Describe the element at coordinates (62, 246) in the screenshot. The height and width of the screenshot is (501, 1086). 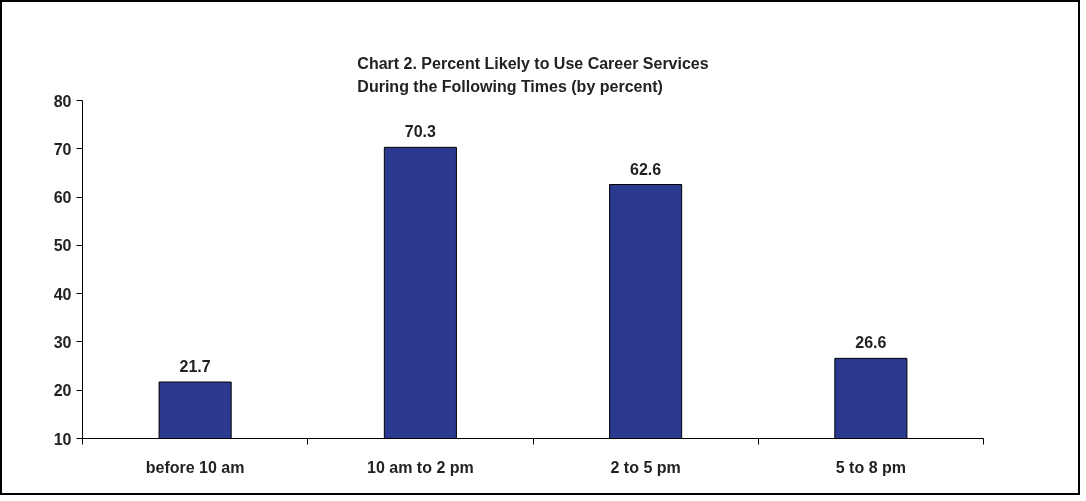
I see `y-tick-label: 50` at that location.